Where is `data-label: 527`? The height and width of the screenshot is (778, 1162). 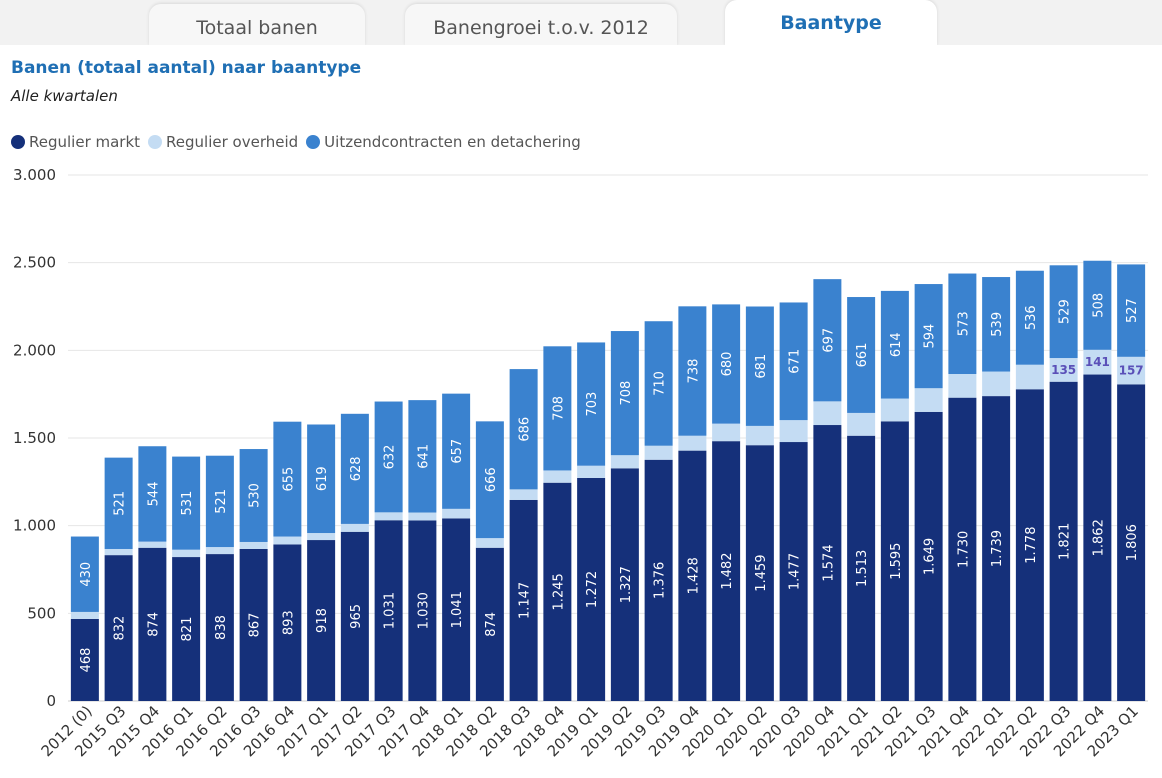
data-label: 527 is located at coordinates (1132, 310).